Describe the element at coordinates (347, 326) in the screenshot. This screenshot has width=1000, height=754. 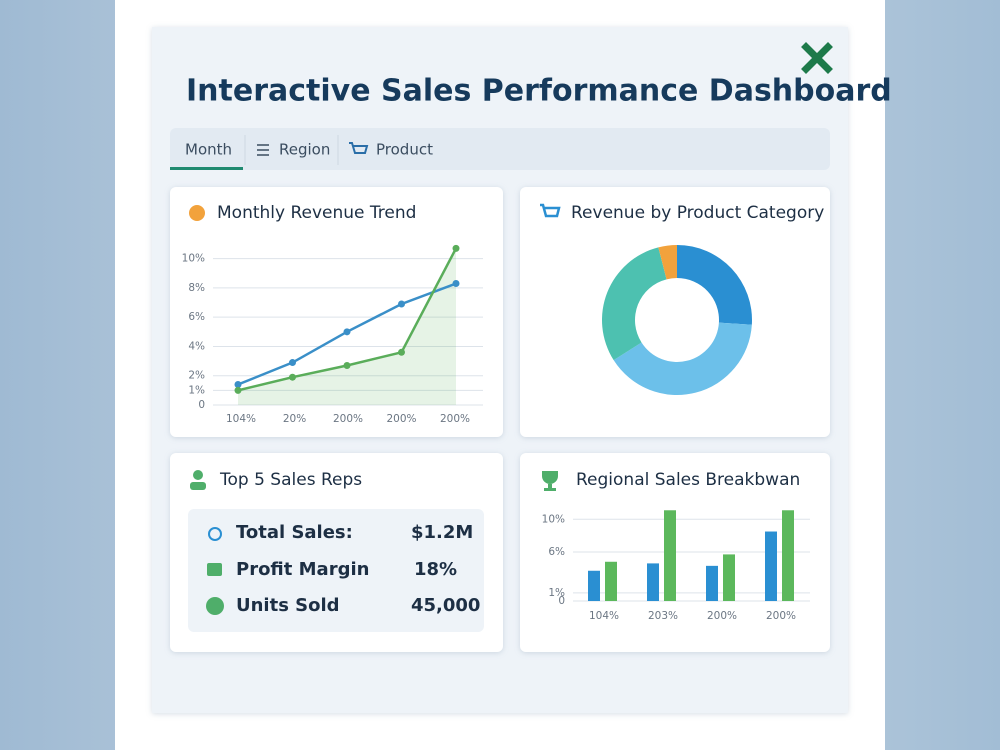
I see `area` at that location.